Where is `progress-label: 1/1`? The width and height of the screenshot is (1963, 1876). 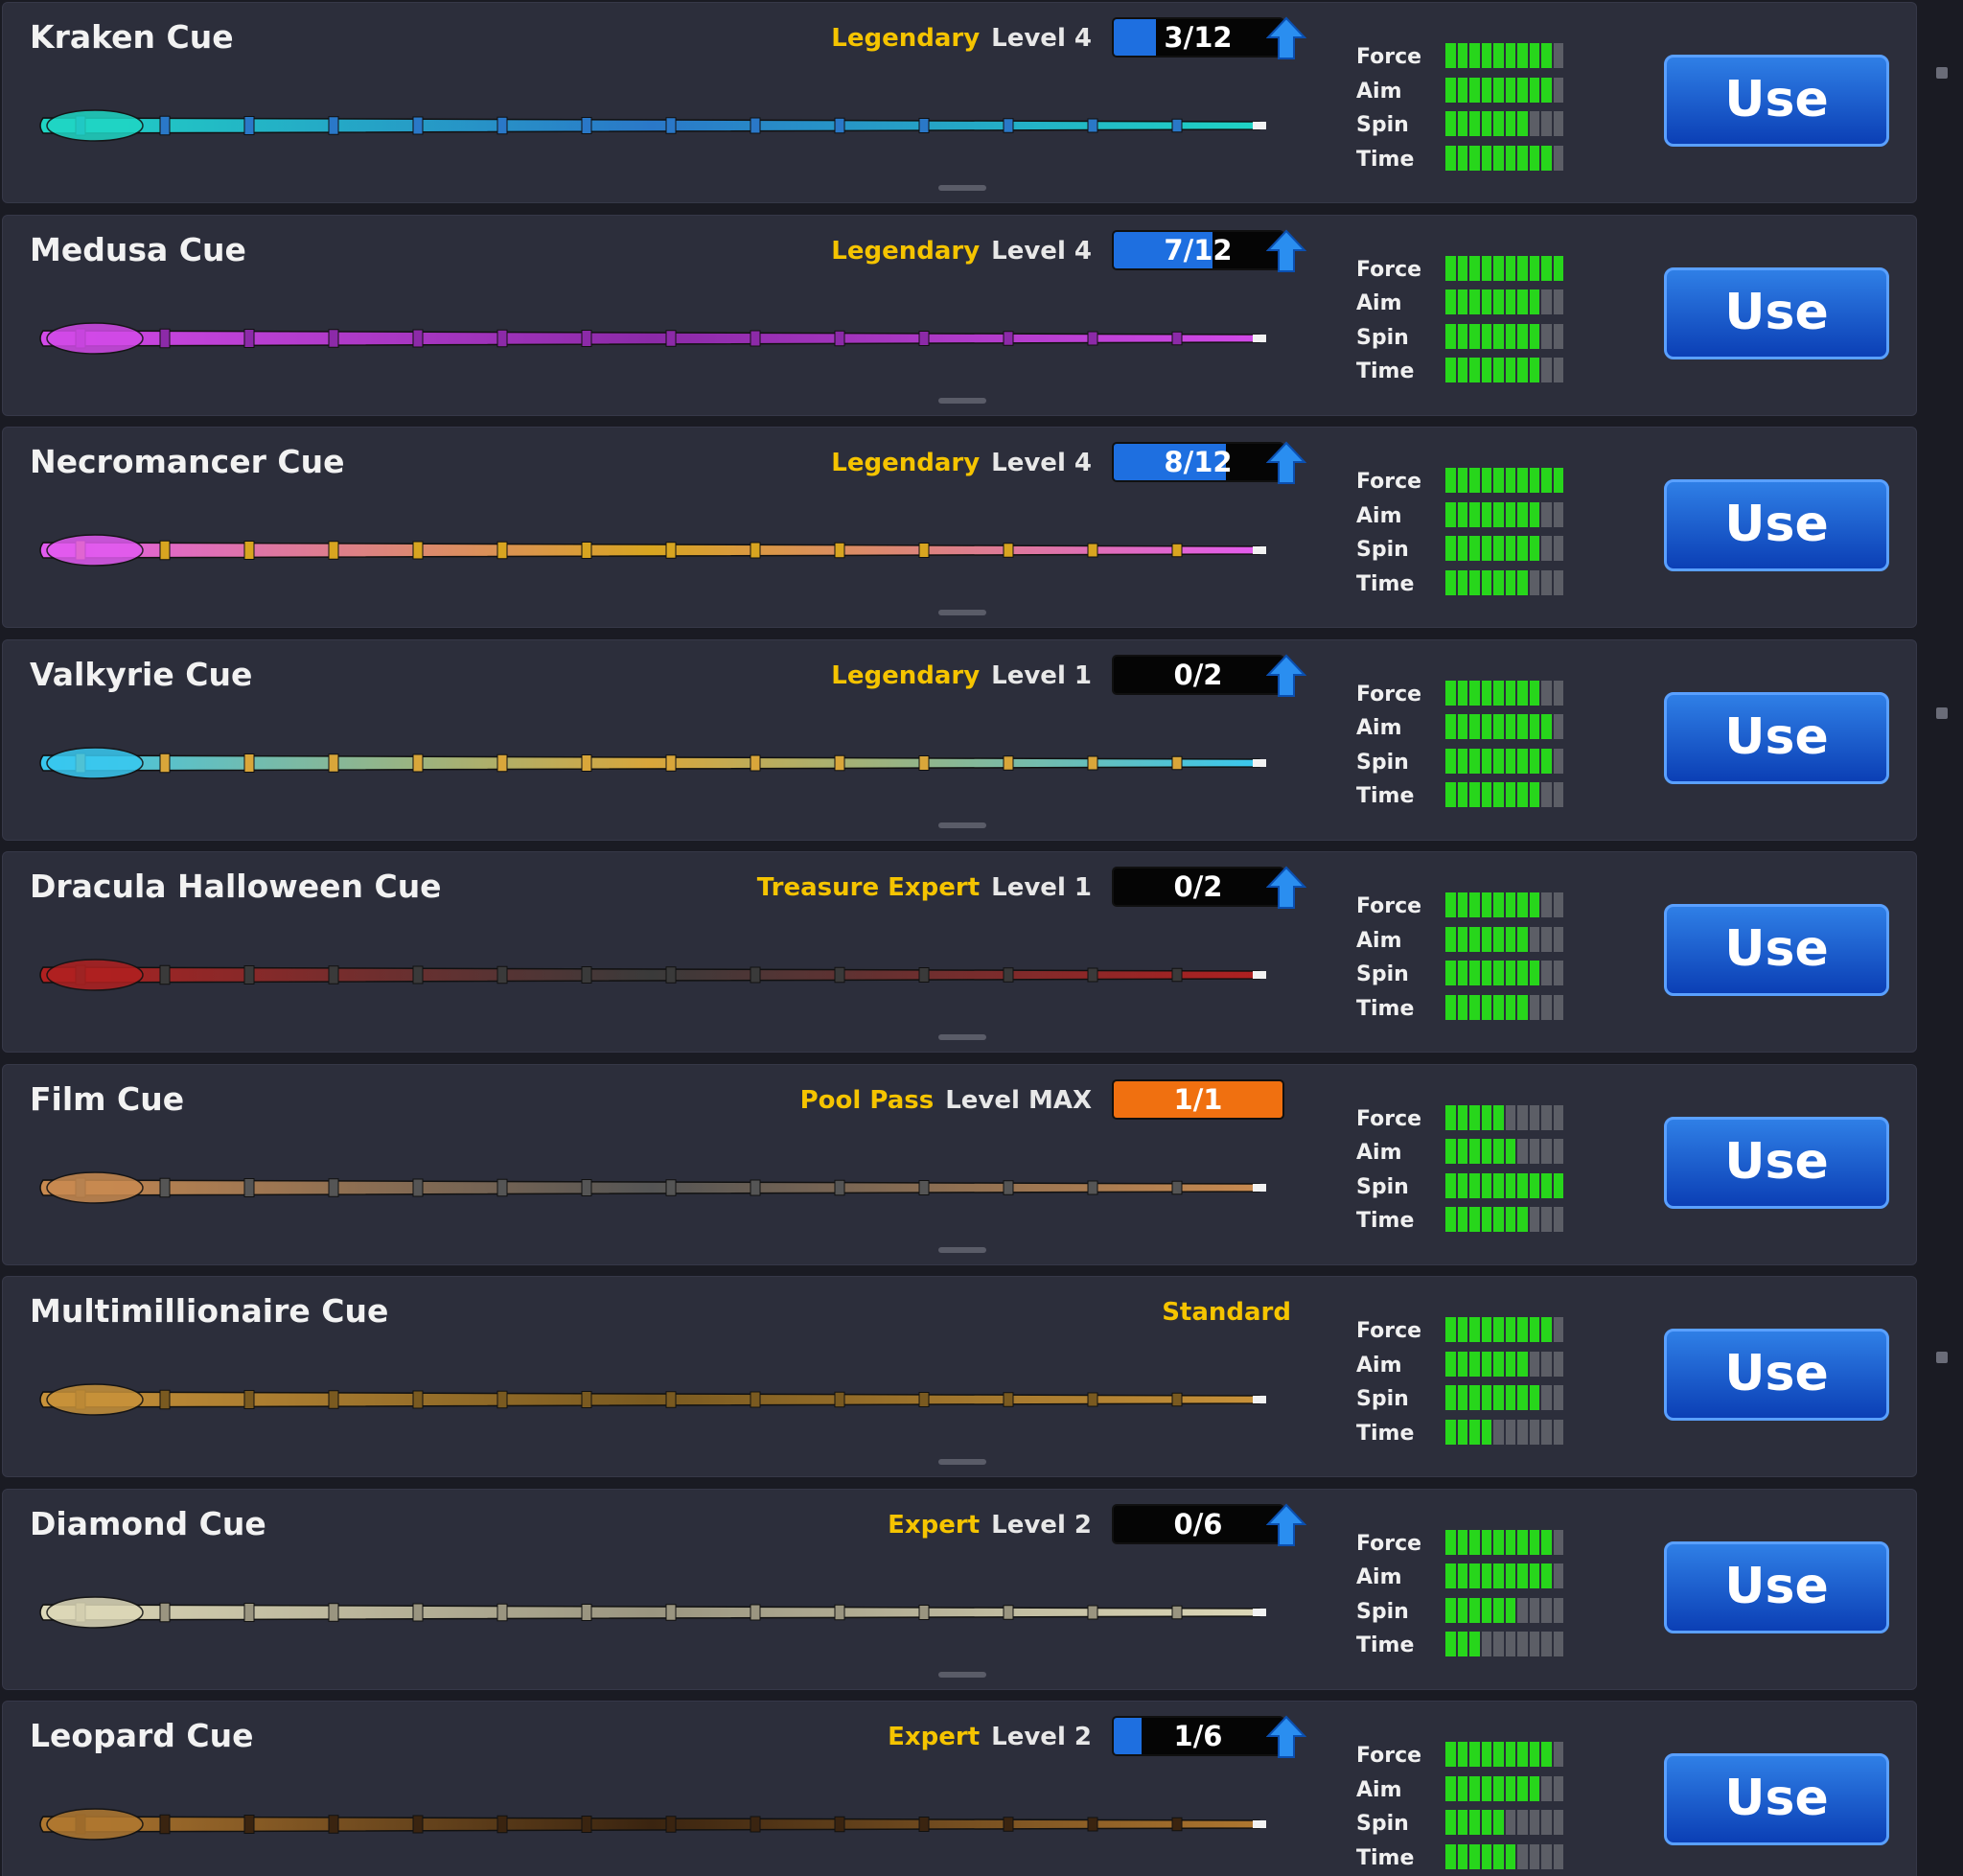
progress-label: 1/1 is located at coordinates (1198, 1099).